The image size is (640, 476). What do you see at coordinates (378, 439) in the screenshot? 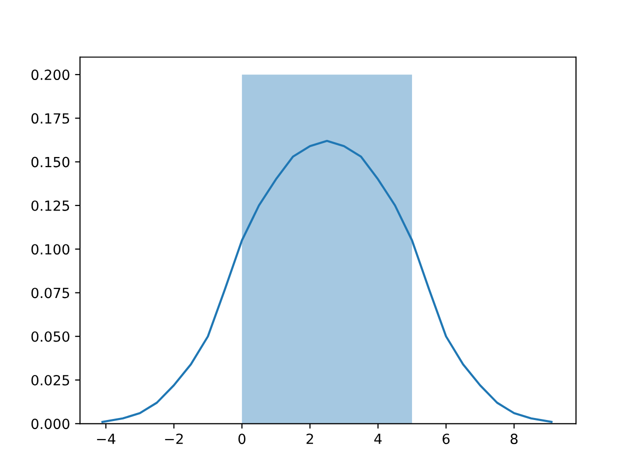
I see `x-tick-label: 4` at bounding box center [378, 439].